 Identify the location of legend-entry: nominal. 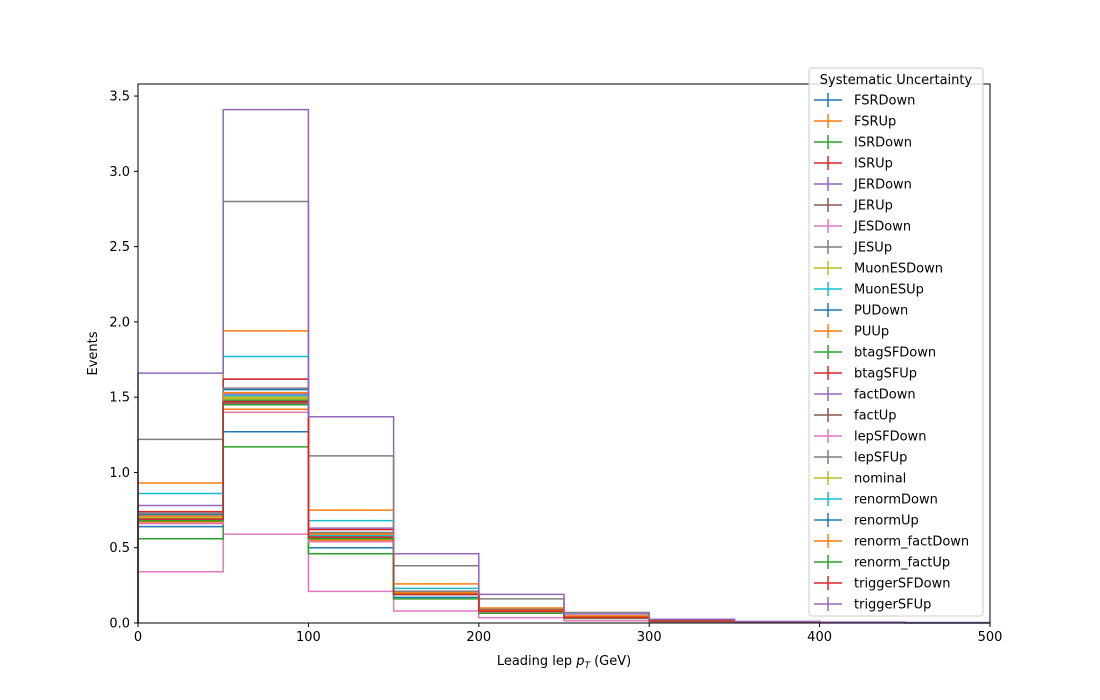
(860, 479).